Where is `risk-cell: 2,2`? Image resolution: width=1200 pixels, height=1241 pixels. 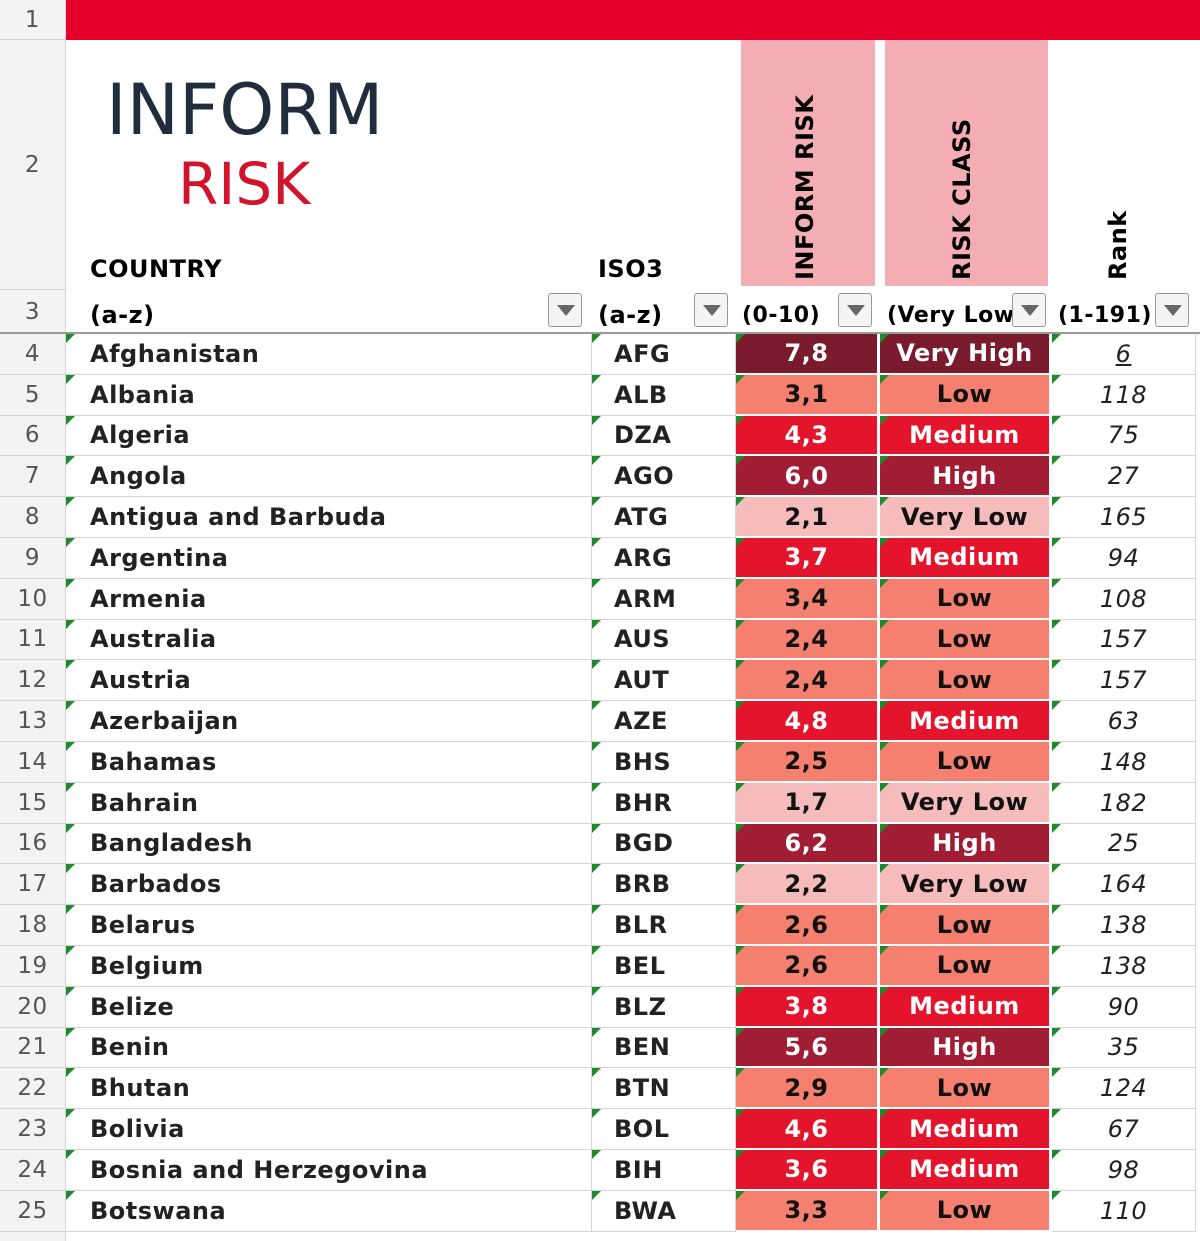
risk-cell: 2,2 is located at coordinates (808, 885).